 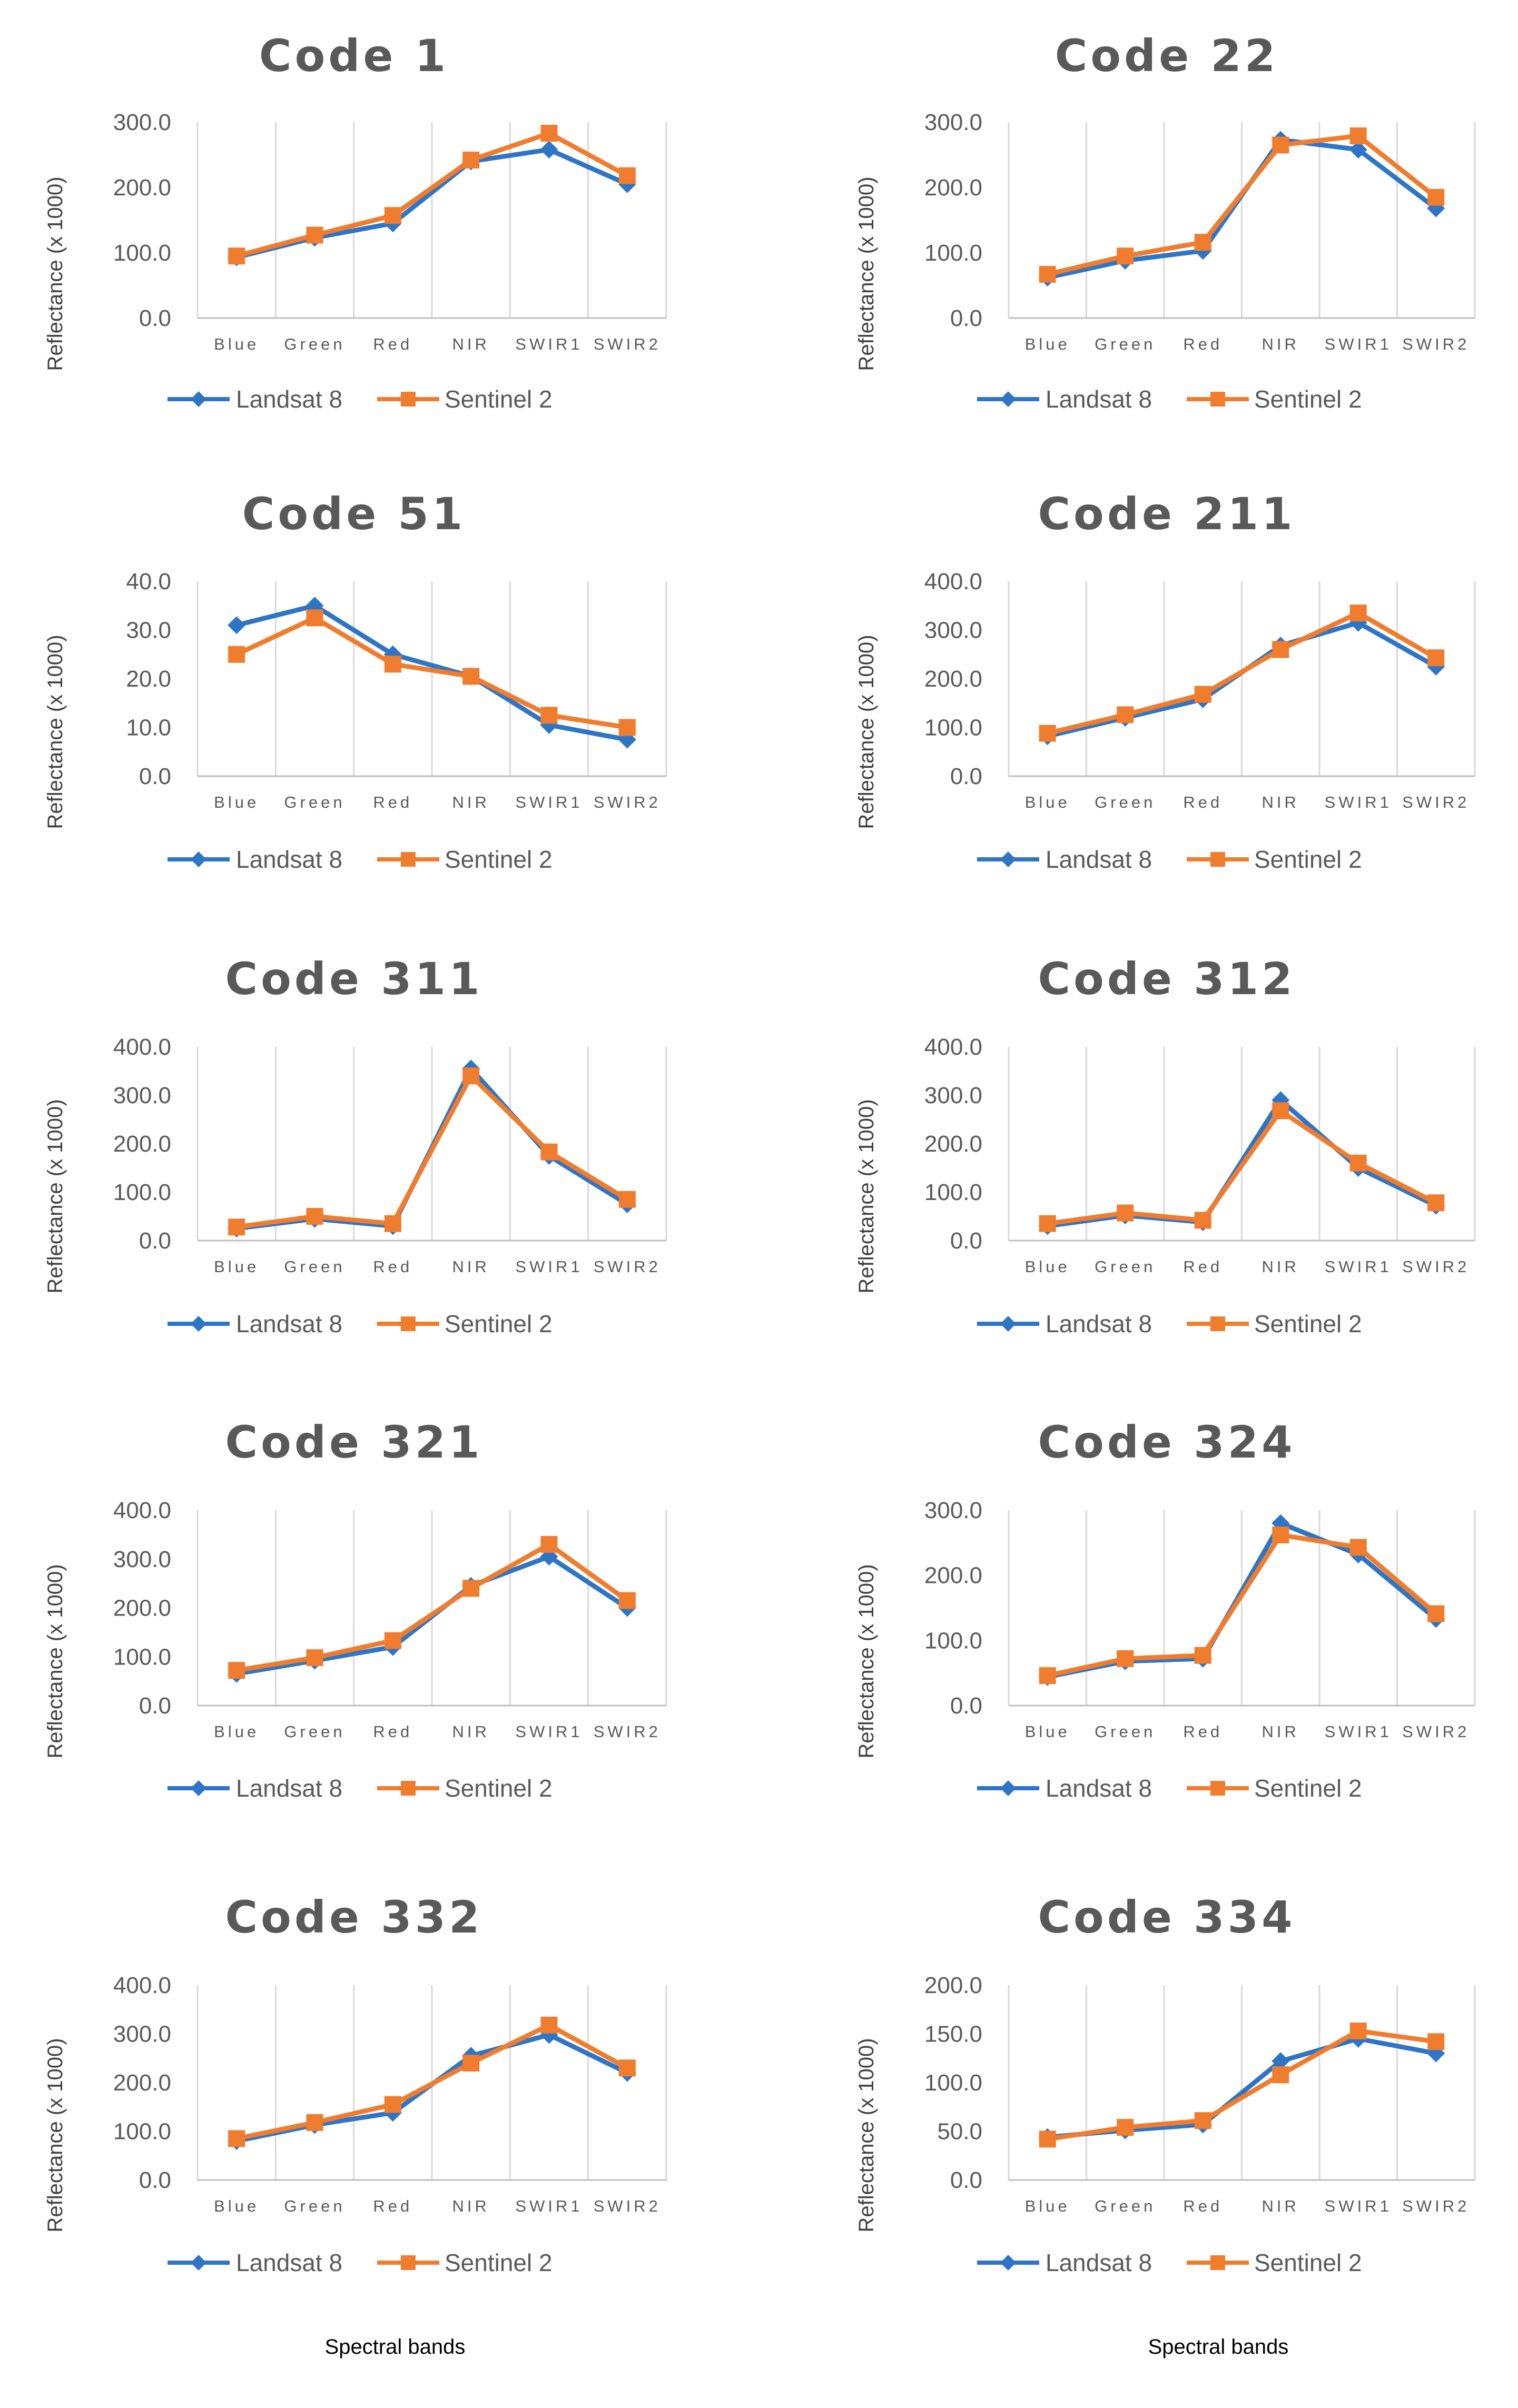 What do you see at coordinates (953, 679) in the screenshot?
I see `y-tick-label: 200.0` at bounding box center [953, 679].